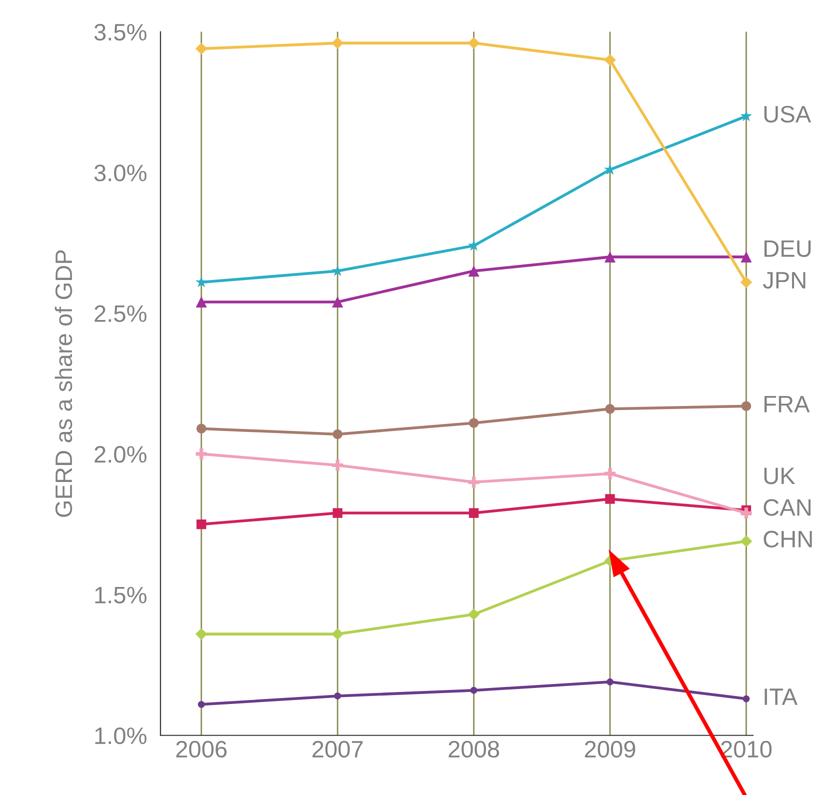 Image resolution: width=823 pixels, height=795 pixels. What do you see at coordinates (474, 749) in the screenshot?
I see `x-tick-label: 2008` at bounding box center [474, 749].